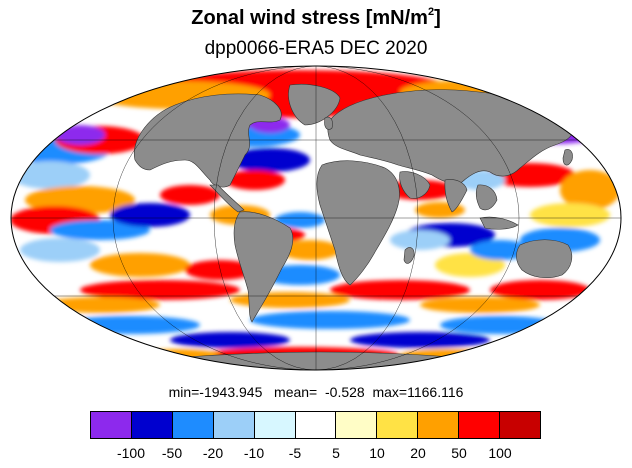 The width and height of the screenshot is (632, 468). I want to click on southeast-asia-land, so click(486, 197).